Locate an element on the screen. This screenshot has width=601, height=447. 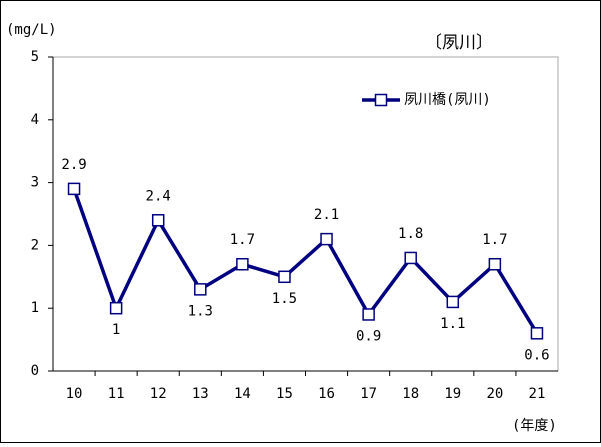
data-label: 1 is located at coordinates (116, 330).